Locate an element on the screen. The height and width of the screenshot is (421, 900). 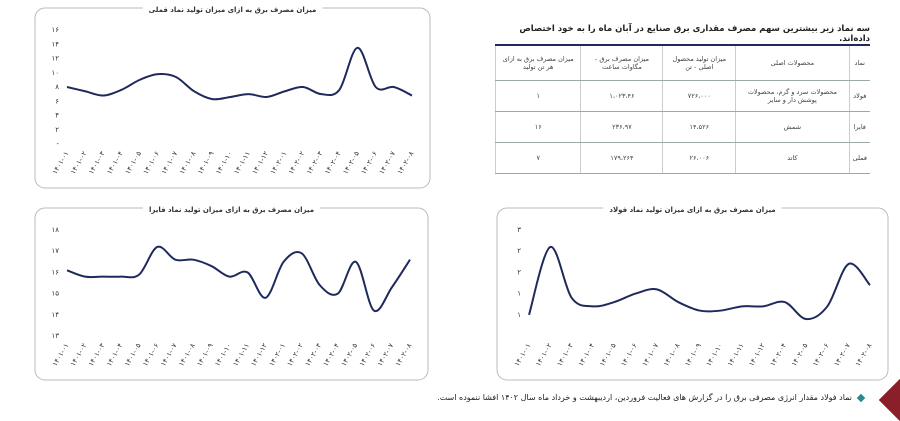
table-cell: ۲۶،۰۰۶ is located at coordinates (699, 158).